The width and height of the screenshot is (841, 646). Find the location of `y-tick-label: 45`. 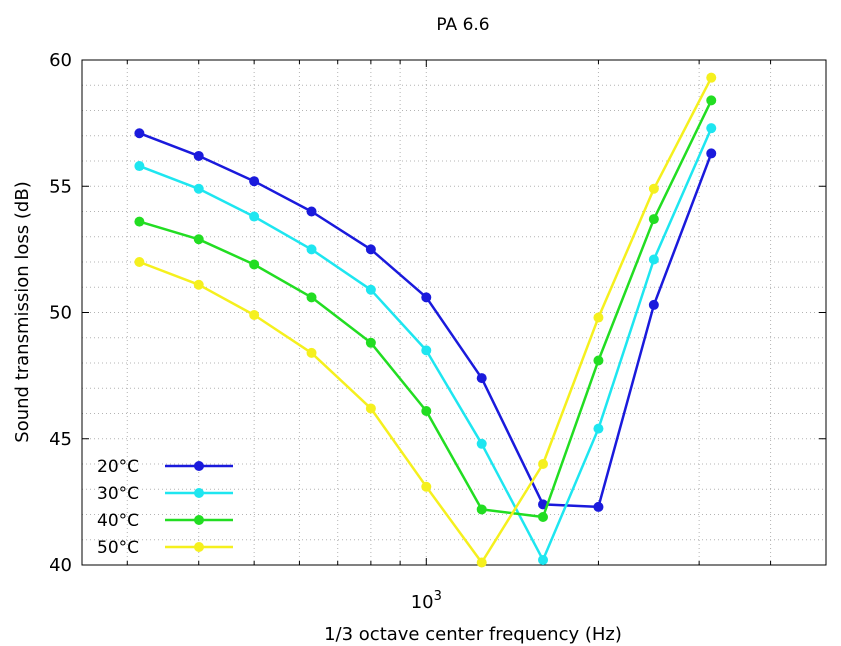

y-tick-label: 45 is located at coordinates (60, 439).